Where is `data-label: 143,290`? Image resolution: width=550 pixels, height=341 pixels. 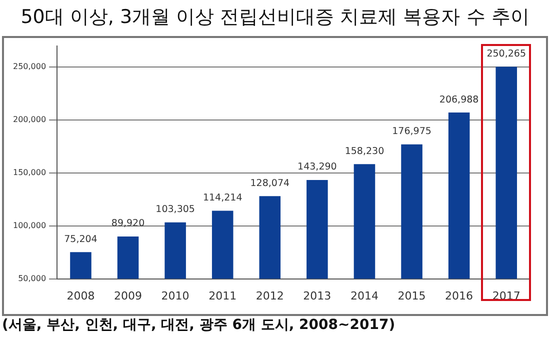
data-label: 143,290 is located at coordinates (317, 167).